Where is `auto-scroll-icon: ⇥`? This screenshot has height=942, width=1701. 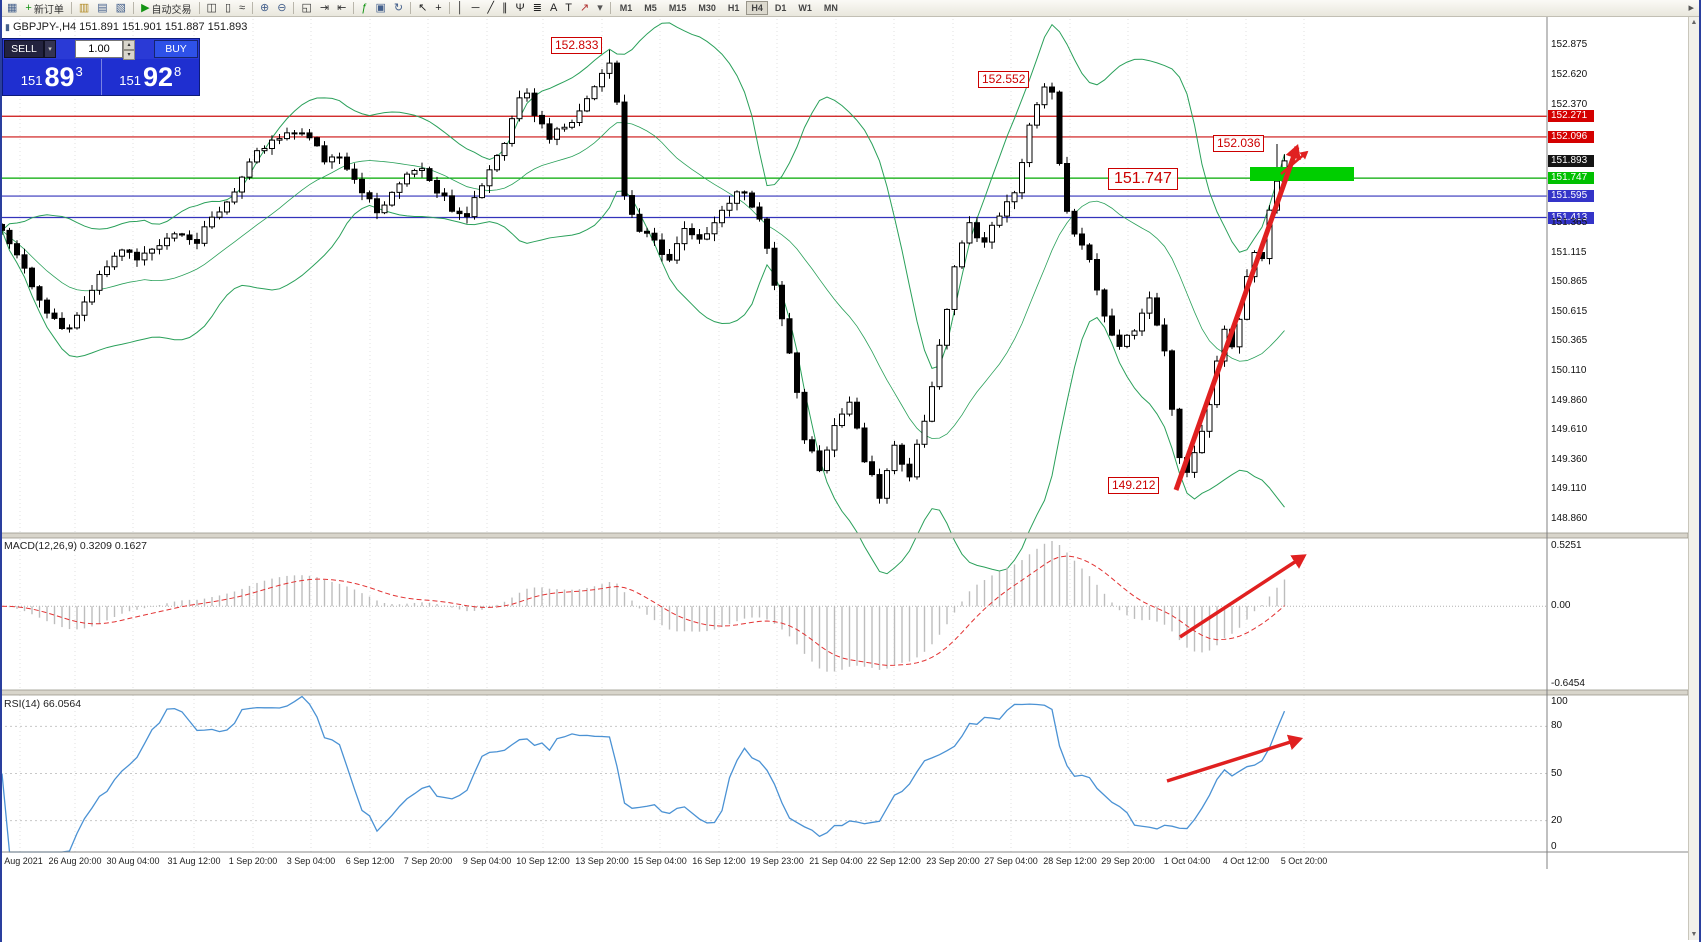
auto-scroll-icon: ⇥ is located at coordinates (324, 8).